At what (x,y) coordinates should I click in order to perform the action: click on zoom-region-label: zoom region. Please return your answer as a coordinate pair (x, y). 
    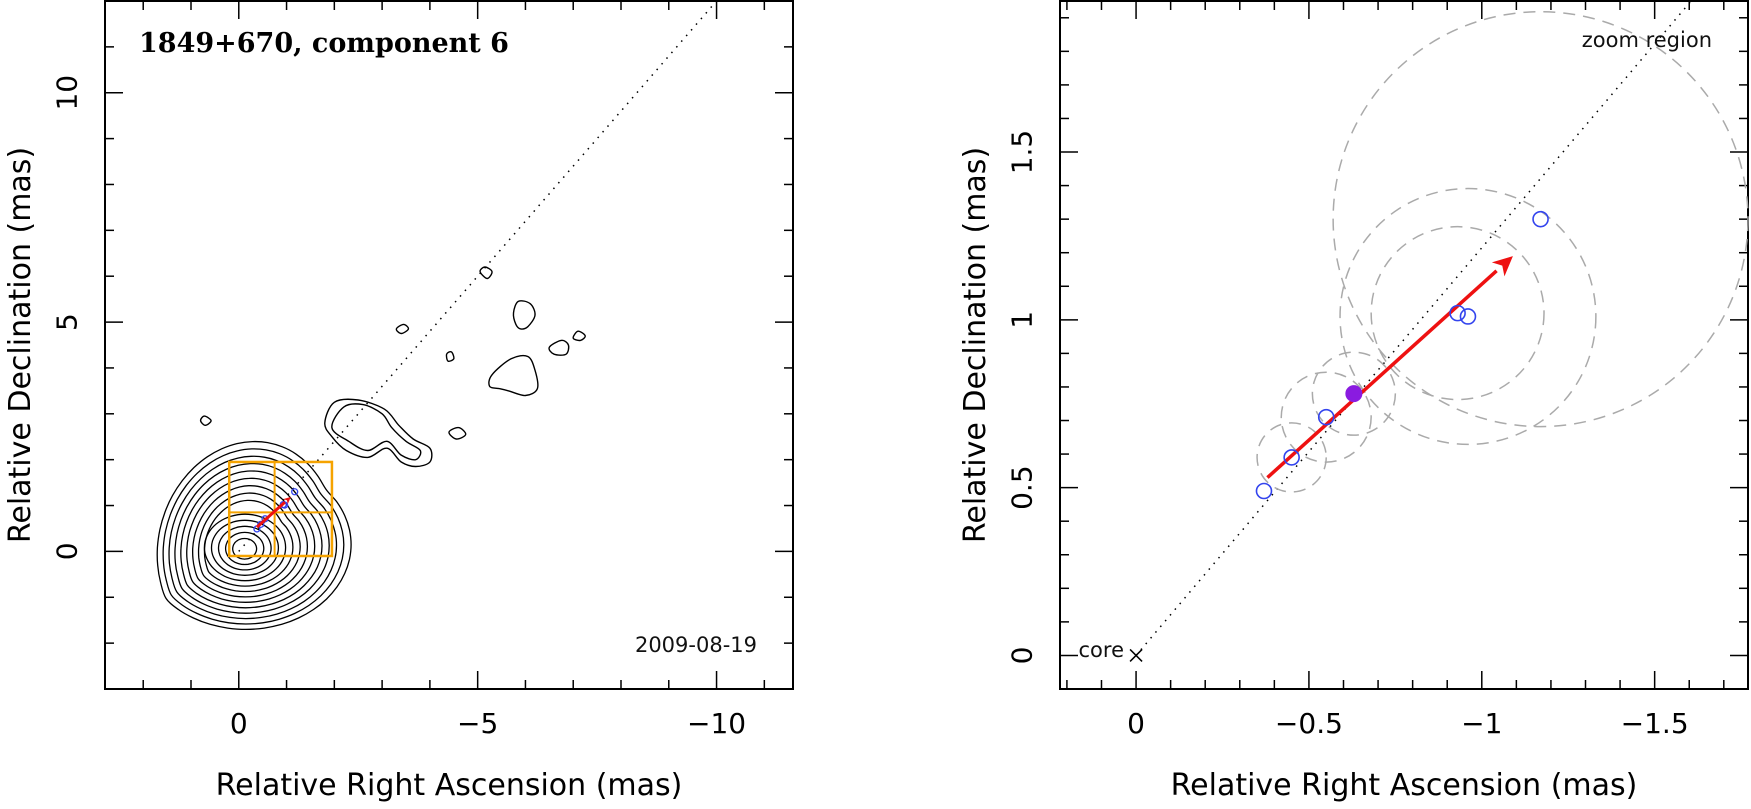
    Looking at the image, I should click on (1647, 40).